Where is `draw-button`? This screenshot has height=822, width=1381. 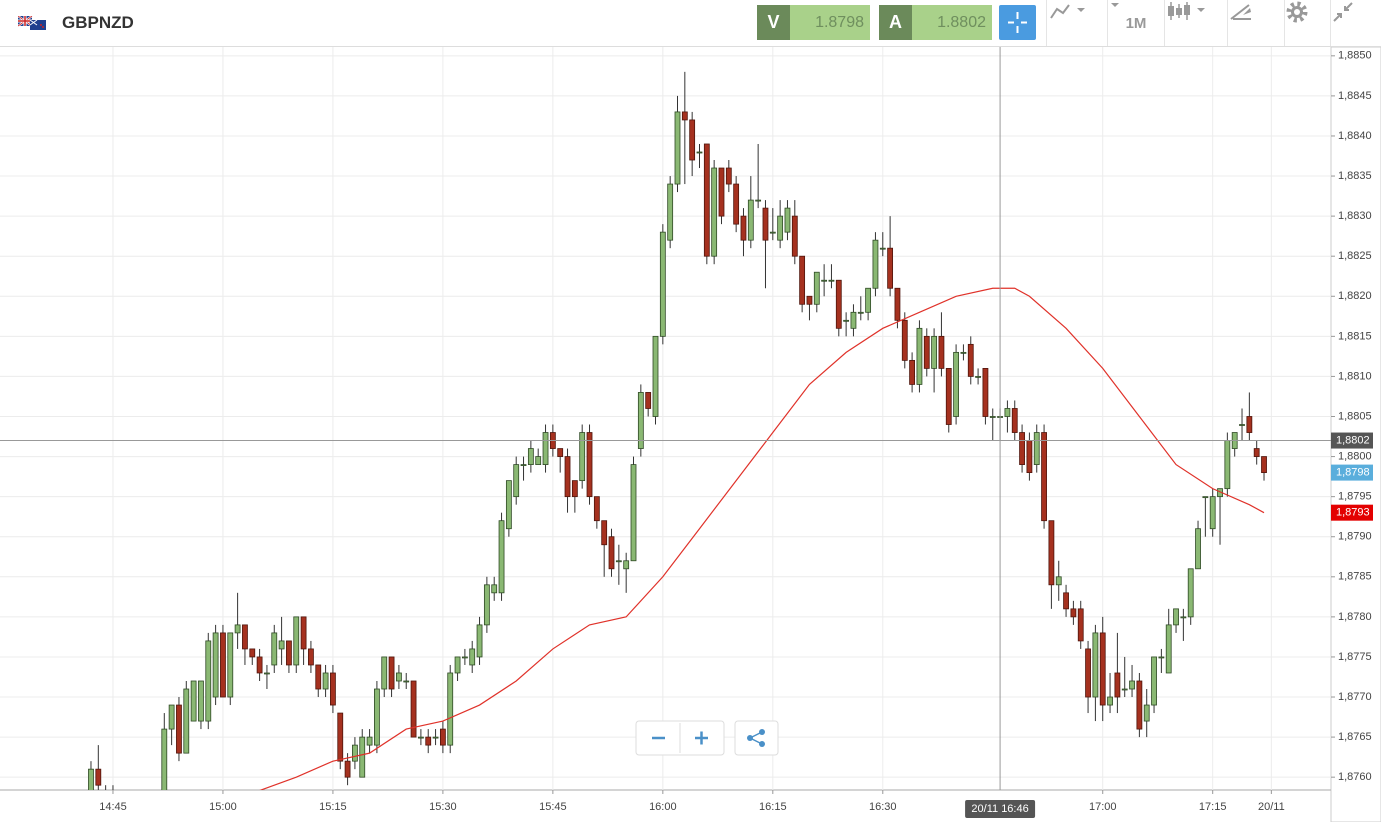 draw-button is located at coordinates (1255, 23).